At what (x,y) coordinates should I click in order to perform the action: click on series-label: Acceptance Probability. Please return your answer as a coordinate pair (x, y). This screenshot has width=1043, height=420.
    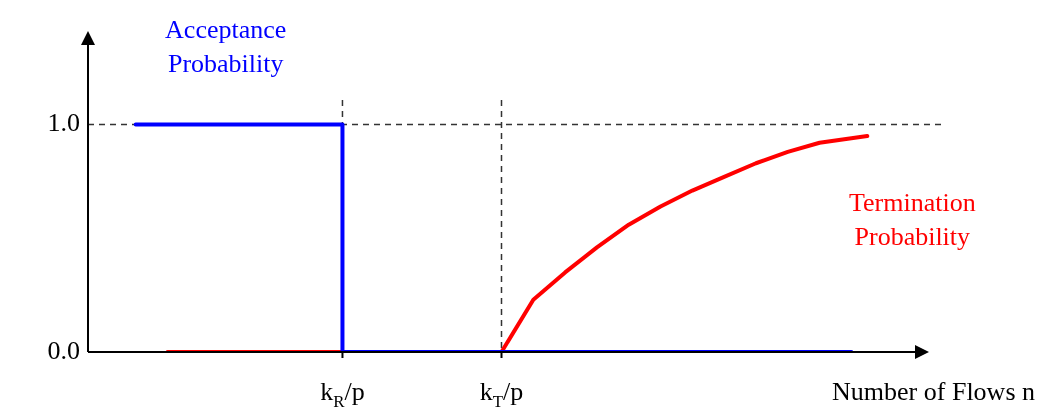
    Looking at the image, I should click on (226, 46).